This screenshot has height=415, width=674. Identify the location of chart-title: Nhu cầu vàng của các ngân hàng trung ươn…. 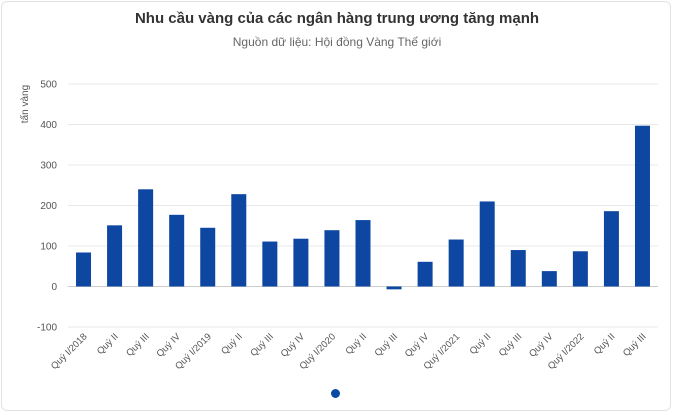
(337, 18).